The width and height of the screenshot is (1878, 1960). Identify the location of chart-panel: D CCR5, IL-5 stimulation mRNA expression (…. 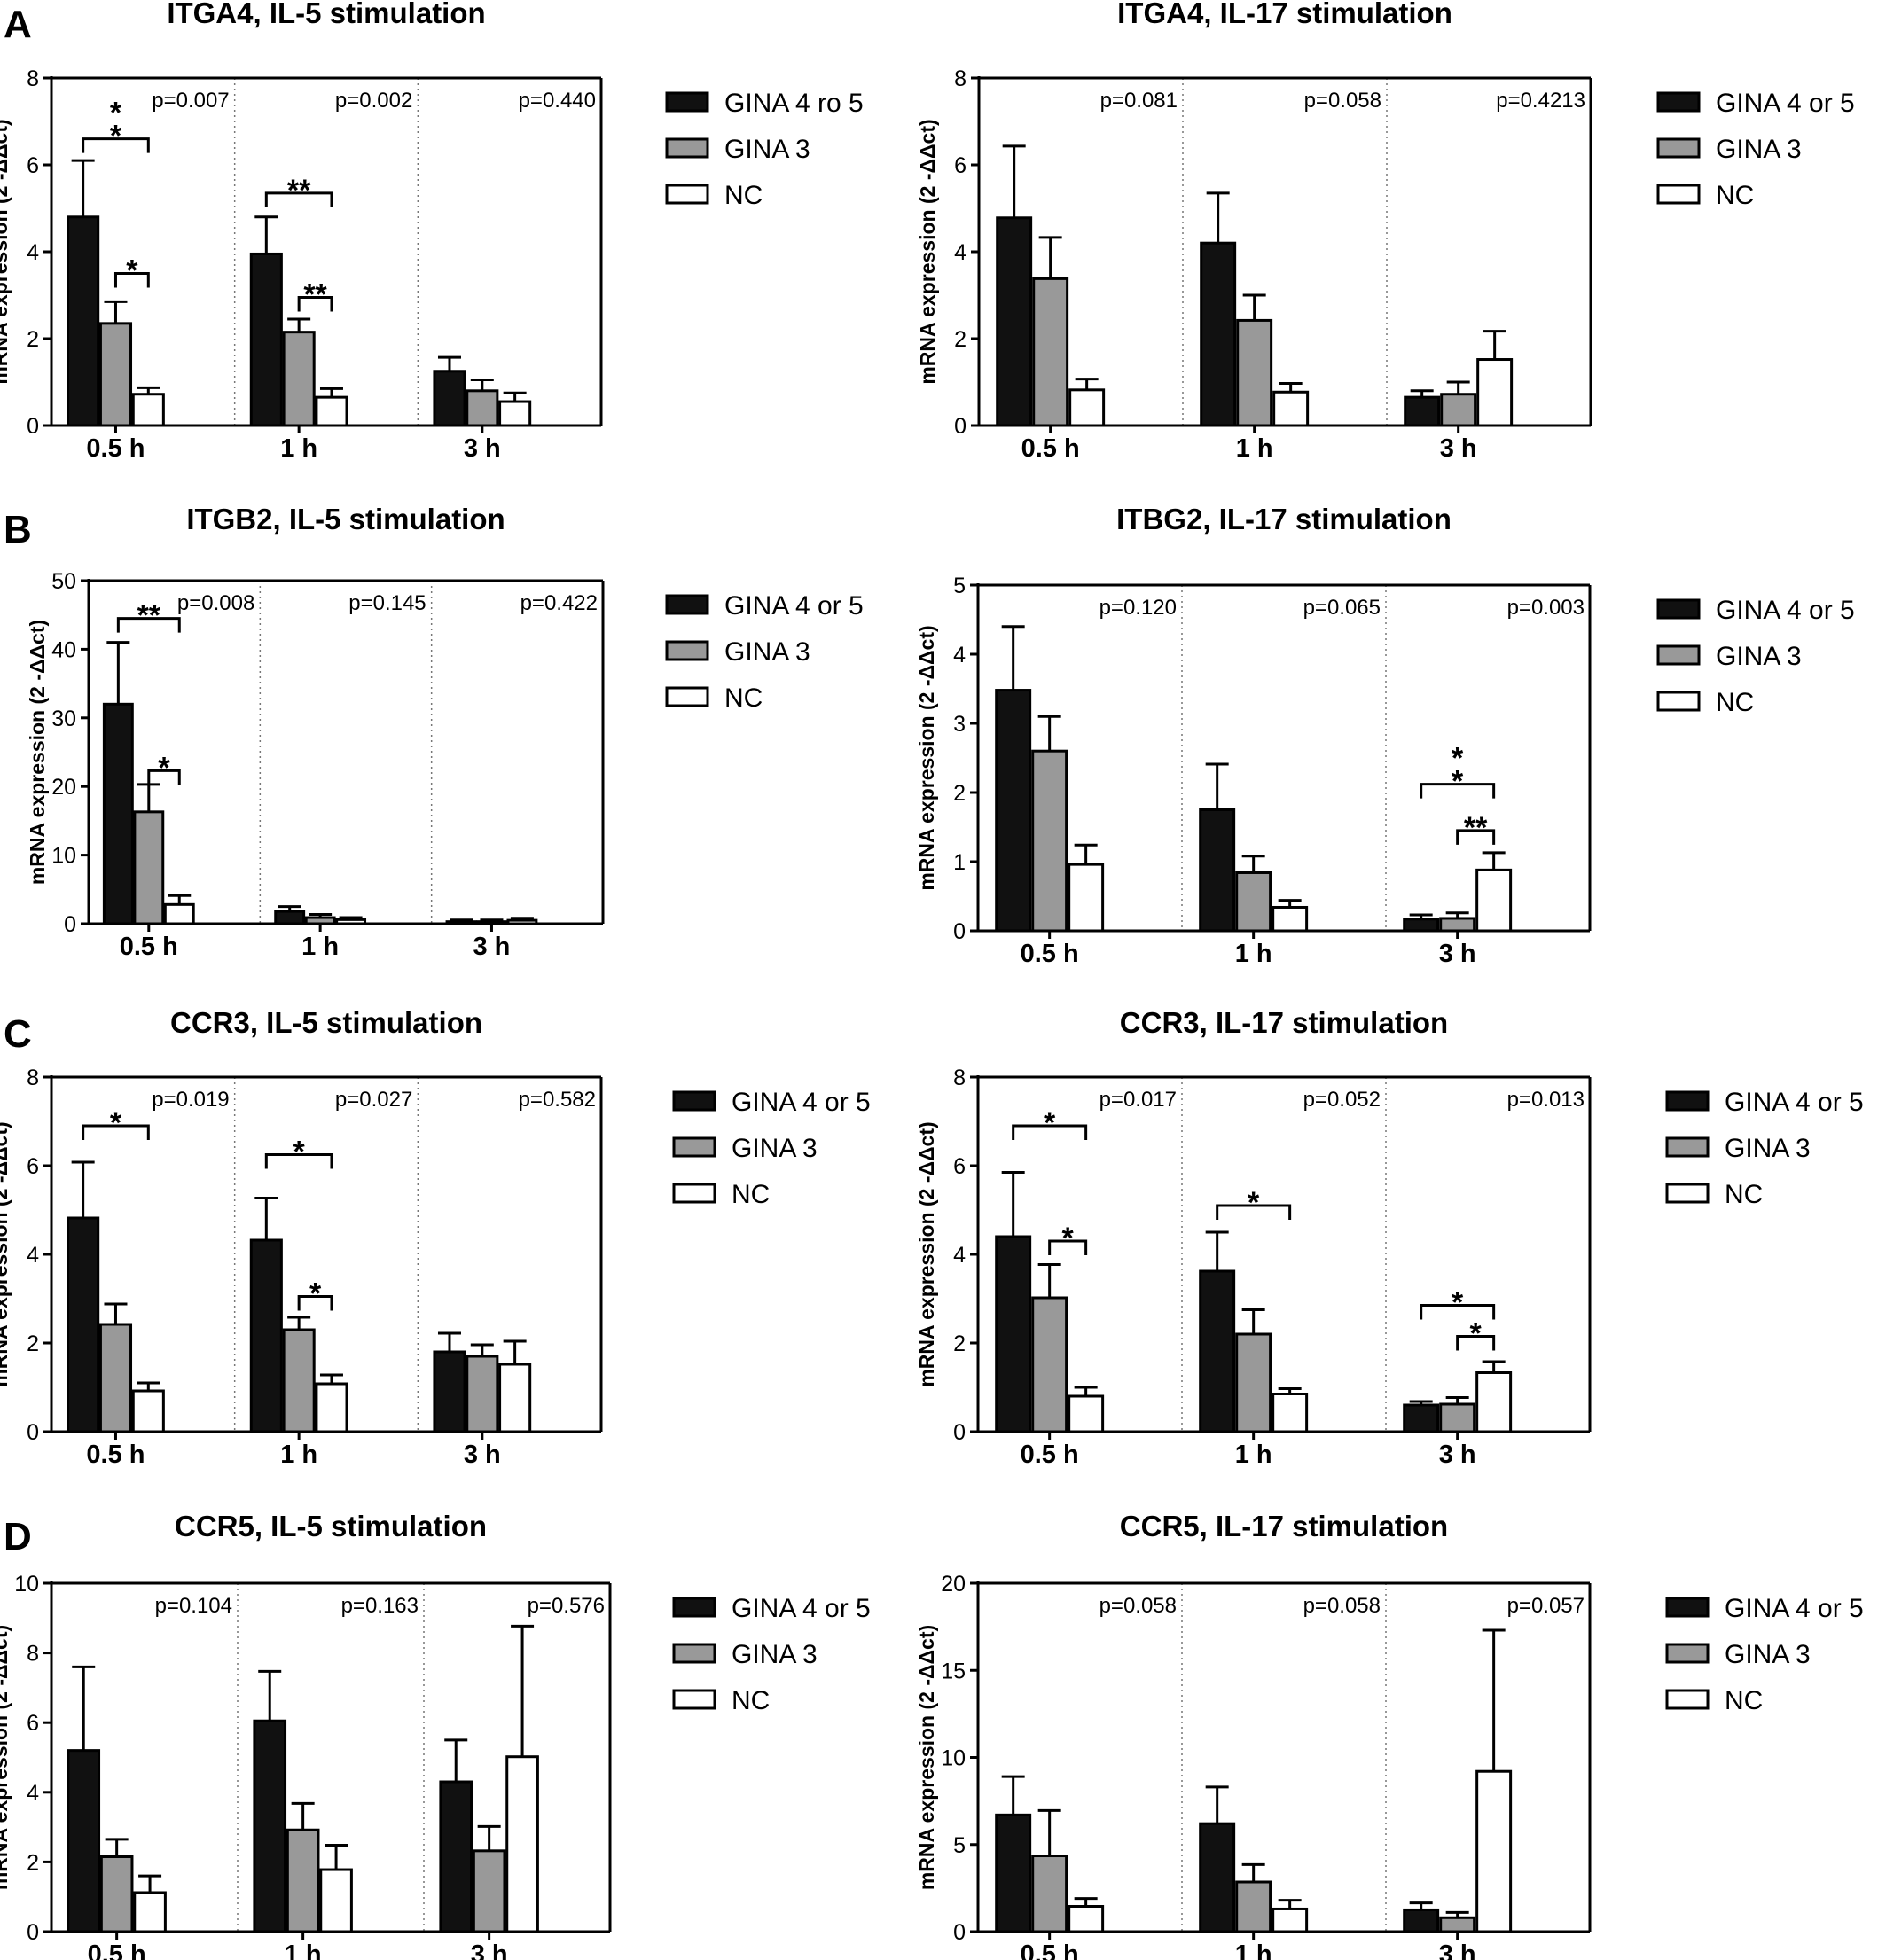
(436, 1735).